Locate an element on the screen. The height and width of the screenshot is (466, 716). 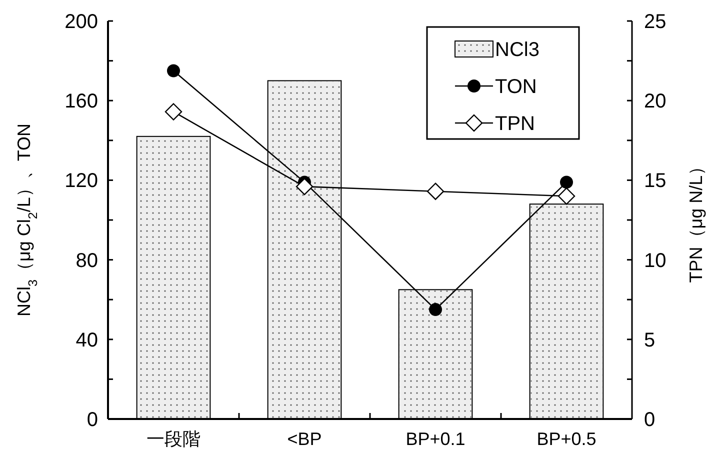
x-tick-label: BP+0.5 is located at coordinates (566, 439).